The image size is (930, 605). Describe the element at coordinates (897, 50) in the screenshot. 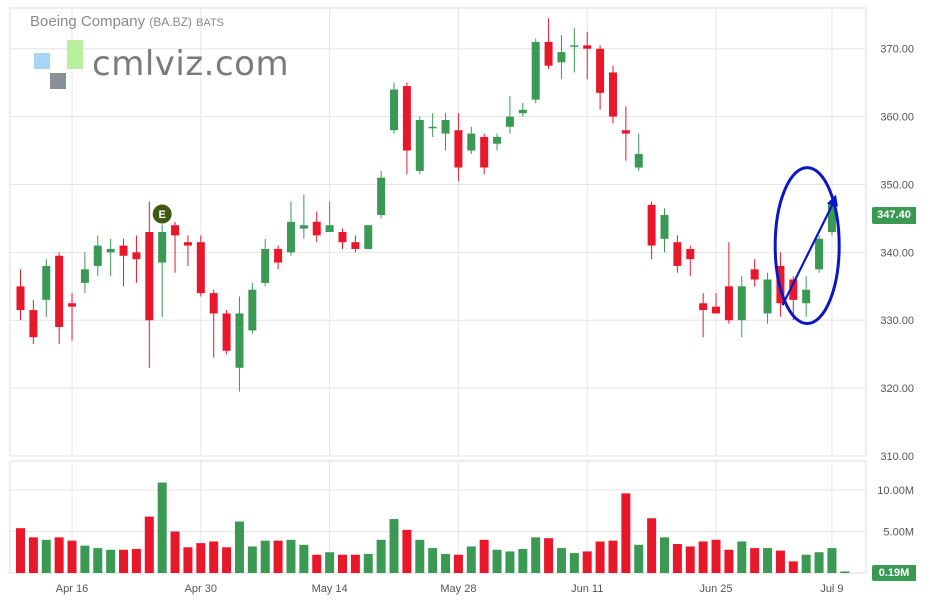

I see `y-tick-label: 370.00` at that location.